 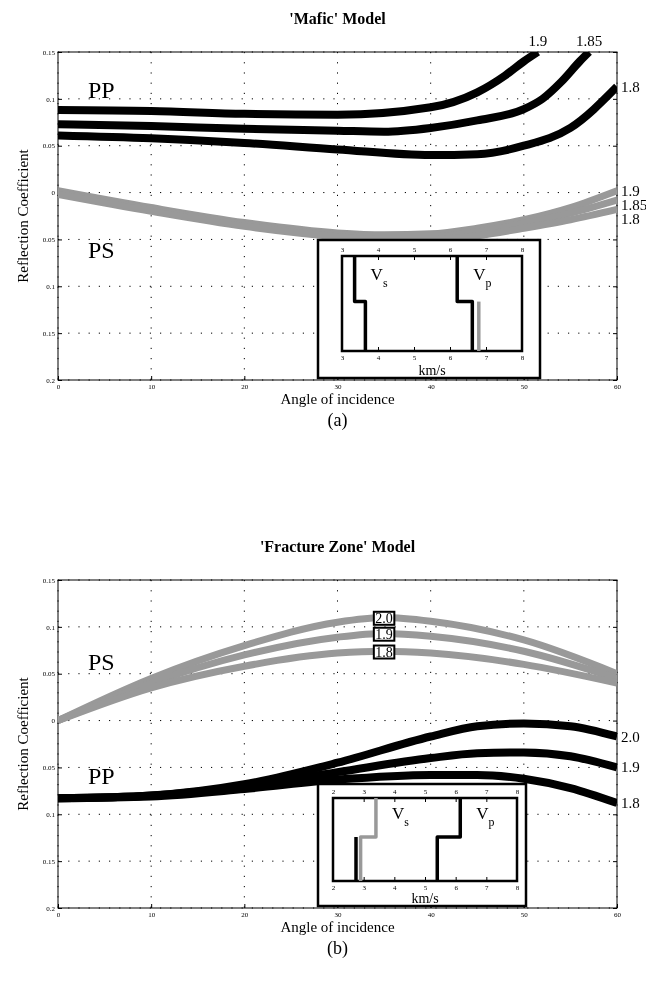 I want to click on text: (b), so click(x=337, y=948).